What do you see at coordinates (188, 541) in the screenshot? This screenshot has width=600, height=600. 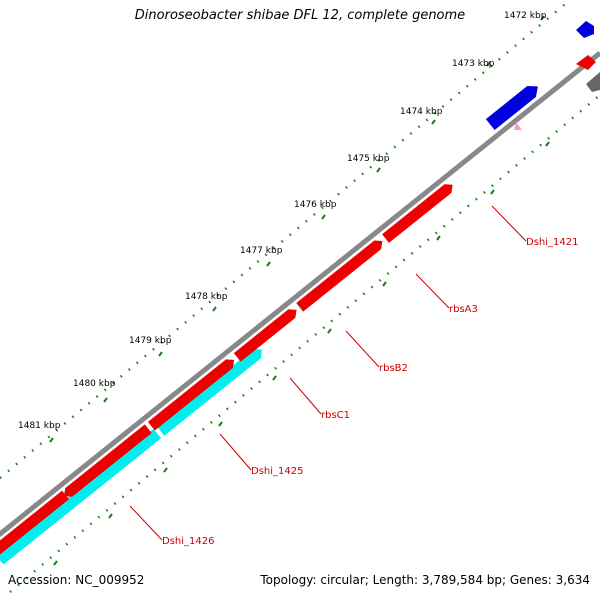 I see `gene-label: Dshi_1426` at bounding box center [188, 541].